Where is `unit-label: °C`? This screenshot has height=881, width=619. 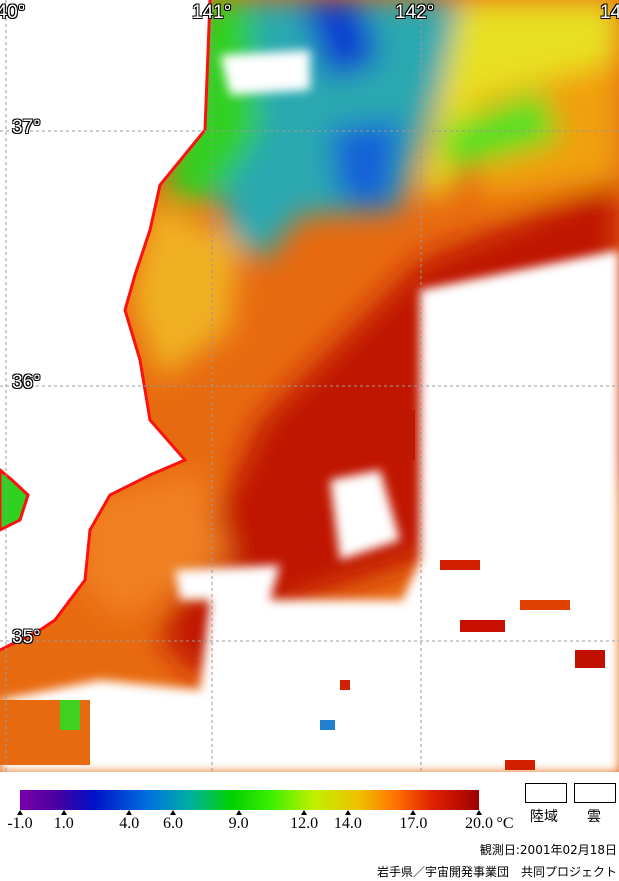
unit-label: °C is located at coordinates (505, 823).